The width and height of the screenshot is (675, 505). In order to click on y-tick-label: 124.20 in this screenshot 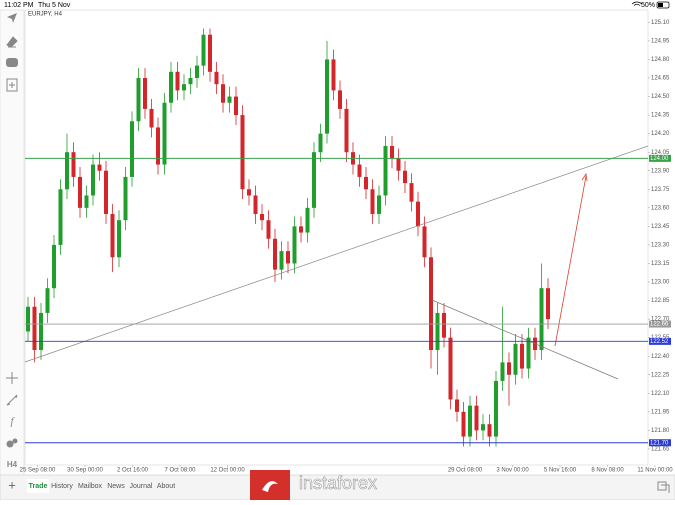, I will do `click(660, 134)`.